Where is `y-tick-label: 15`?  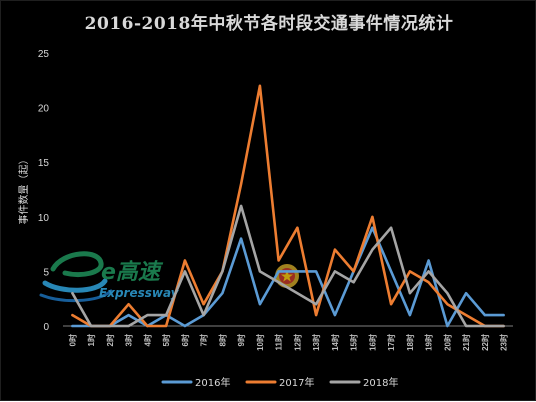
y-tick-label: 15 is located at coordinates (44, 163).